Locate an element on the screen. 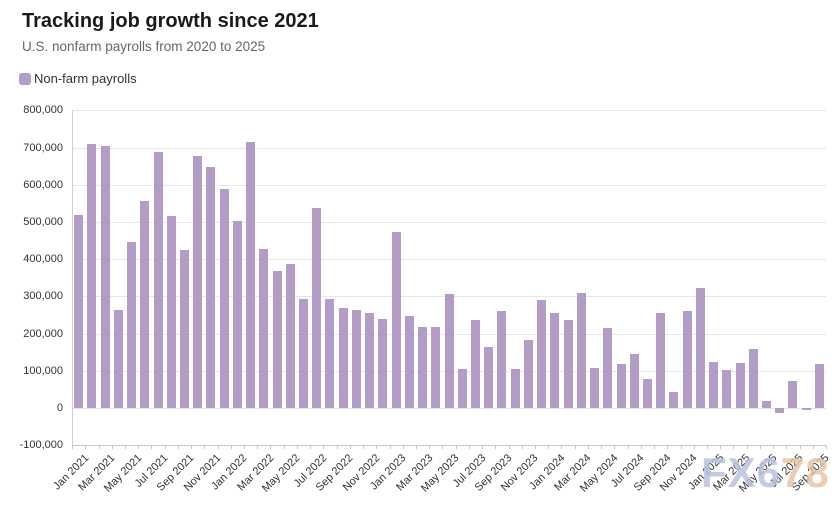  bar-oct-2022 is located at coordinates (356, 359).